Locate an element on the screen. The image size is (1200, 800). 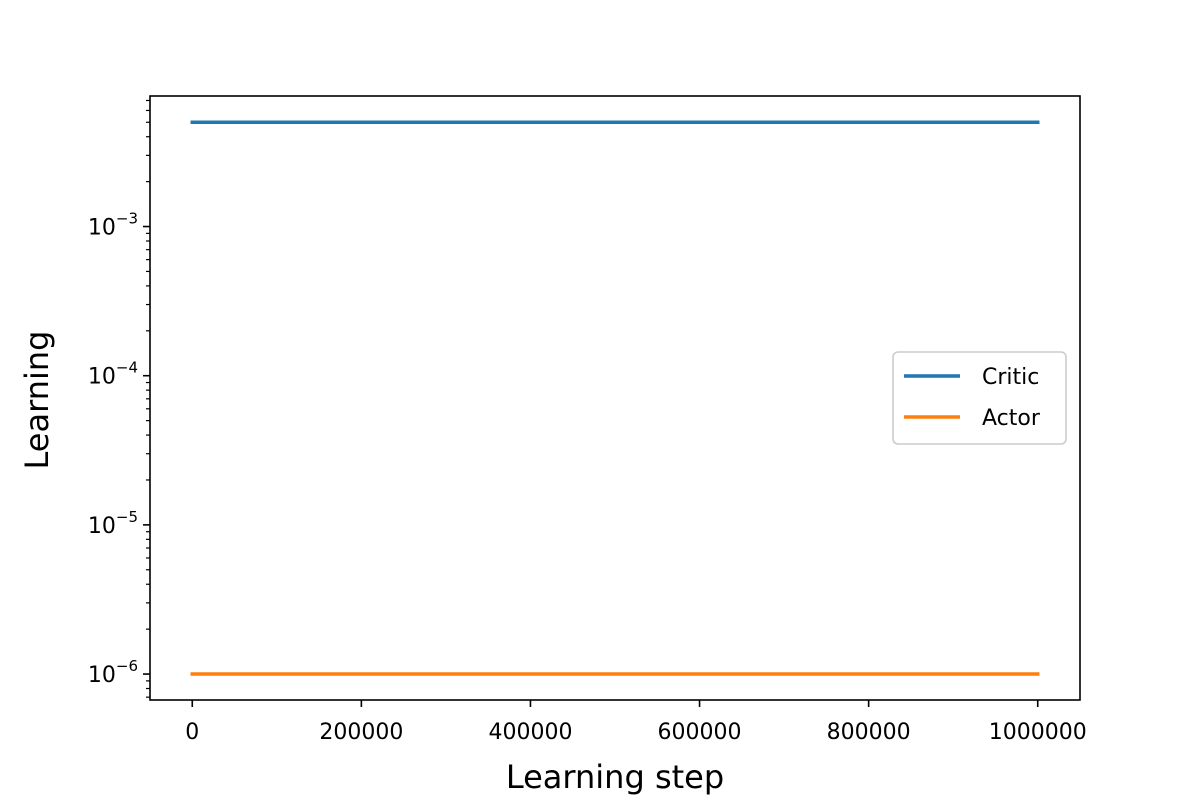
y-tick-label: 10⁻³ is located at coordinates (113, 225).